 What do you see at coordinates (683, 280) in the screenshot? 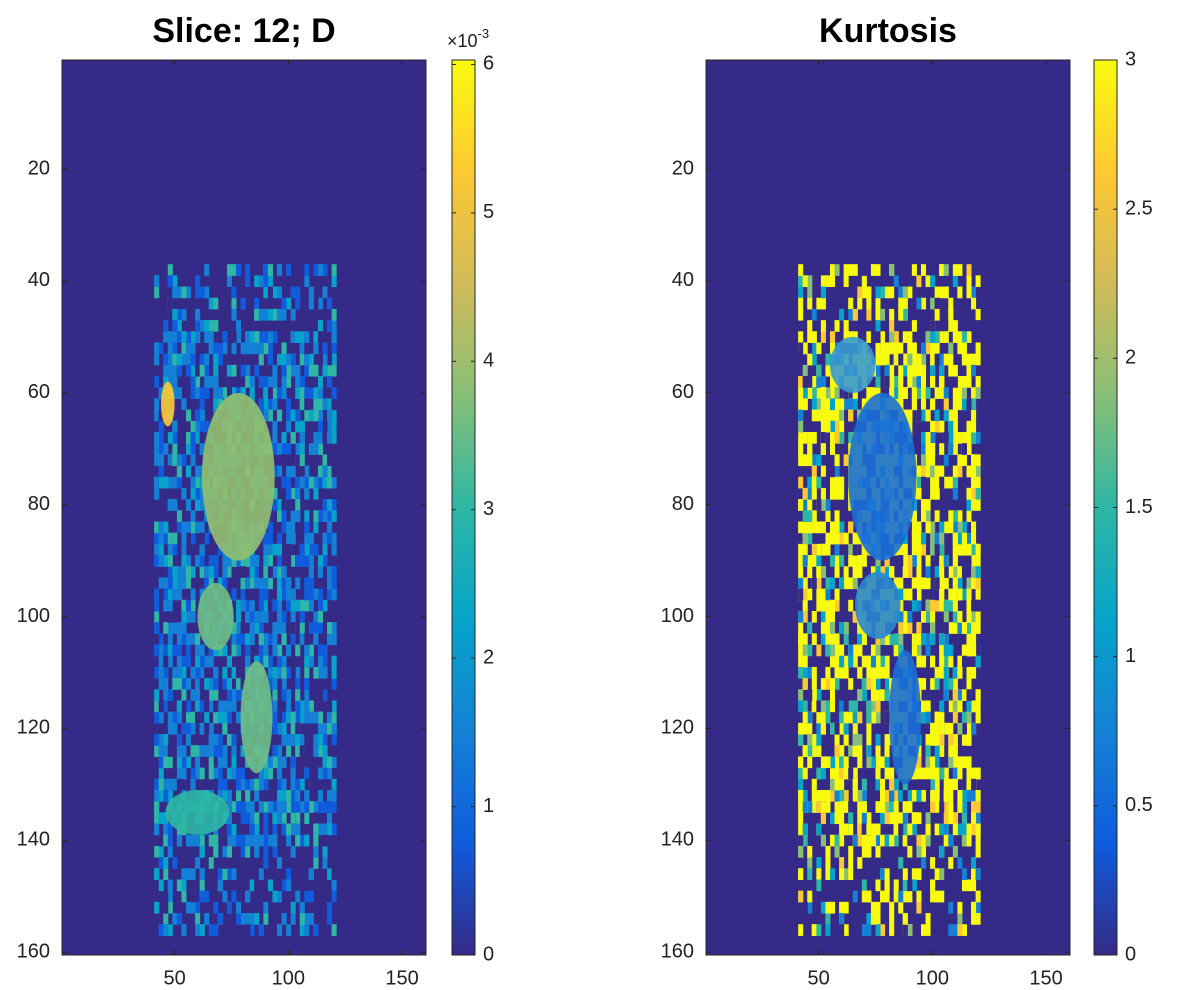
I see `y-tick-label: 40` at bounding box center [683, 280].